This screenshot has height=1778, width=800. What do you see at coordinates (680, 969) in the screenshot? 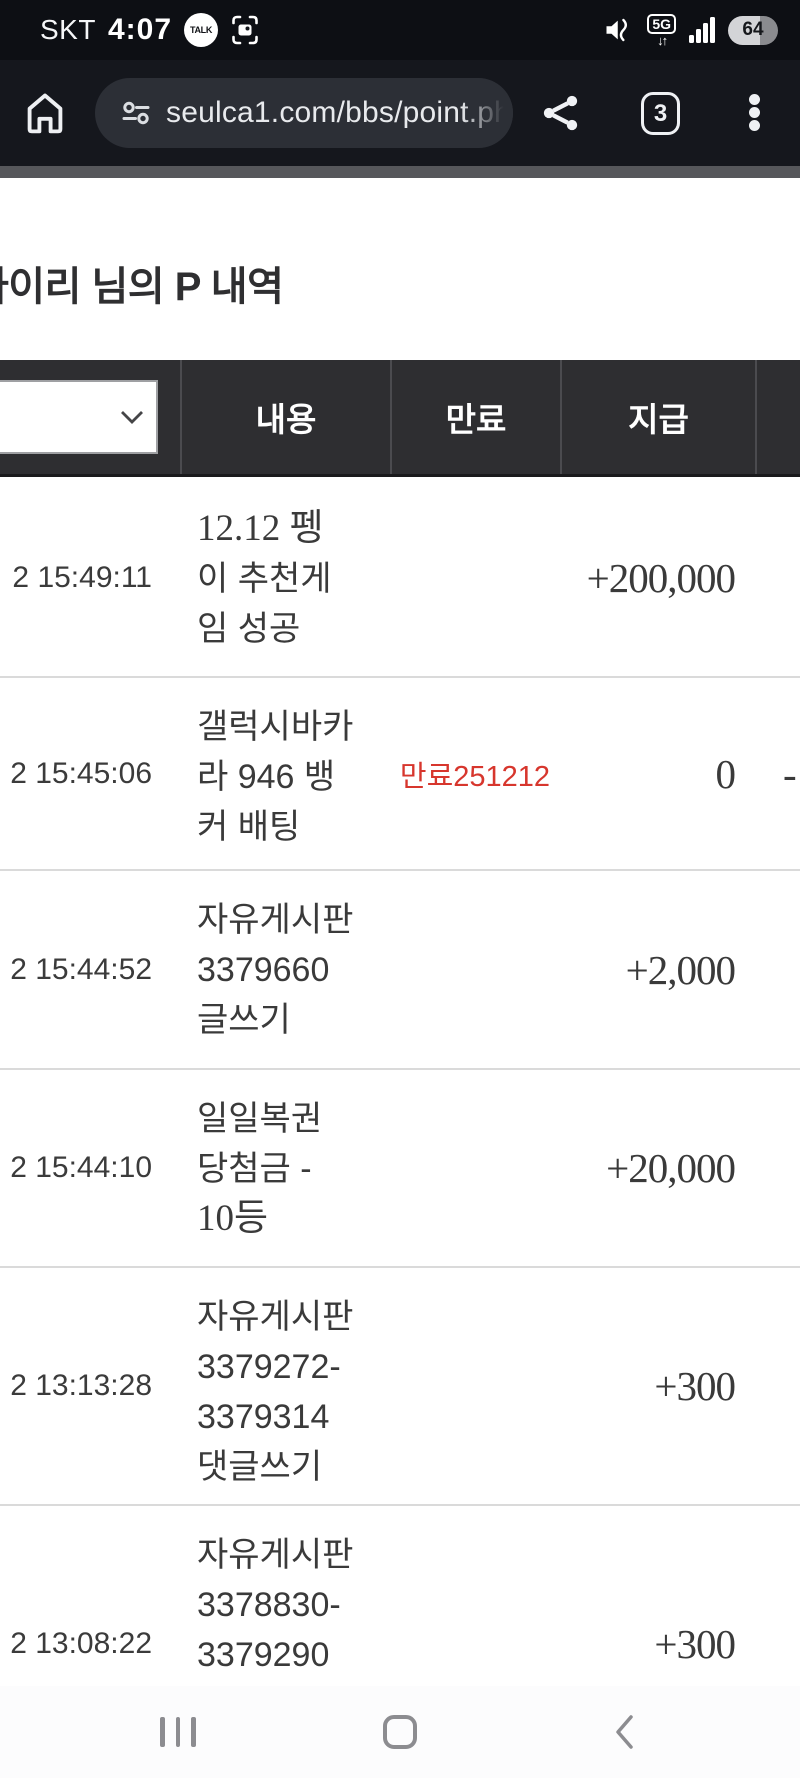
I see `row-grant: +2,000` at bounding box center [680, 969].